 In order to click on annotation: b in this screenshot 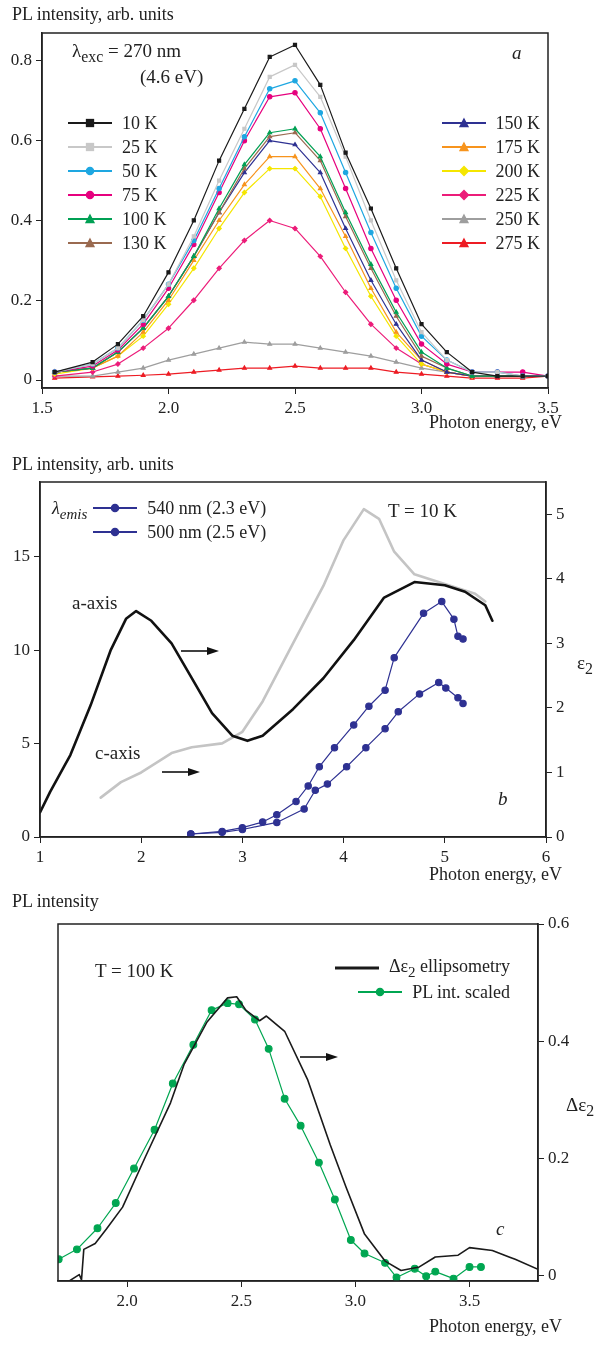, I will do `click(503, 799)`.